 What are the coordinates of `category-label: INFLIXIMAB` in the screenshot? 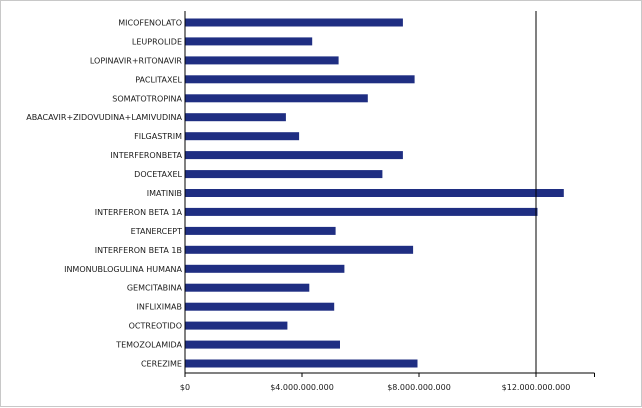 It's located at (159, 307).